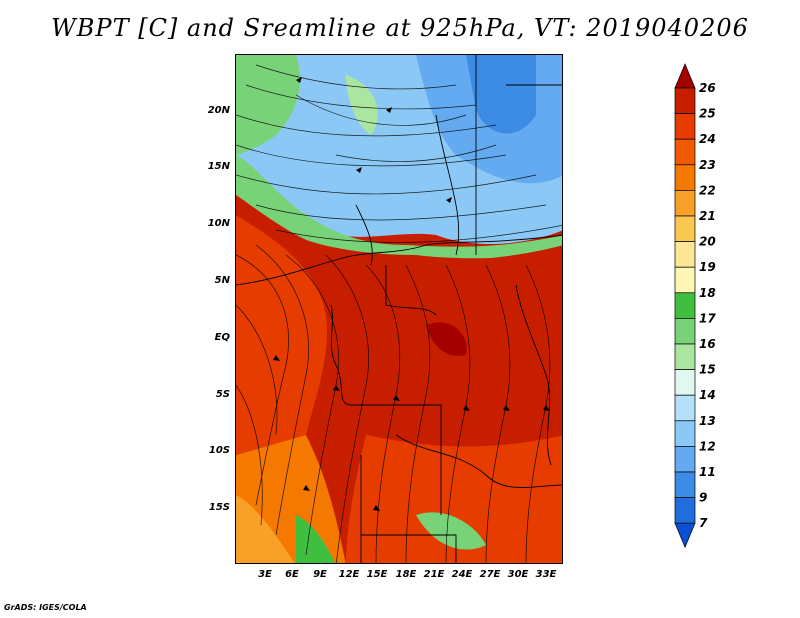 The image size is (800, 618). What do you see at coordinates (222, 337) in the screenshot?
I see `lat-label-eq: EQ` at bounding box center [222, 337].